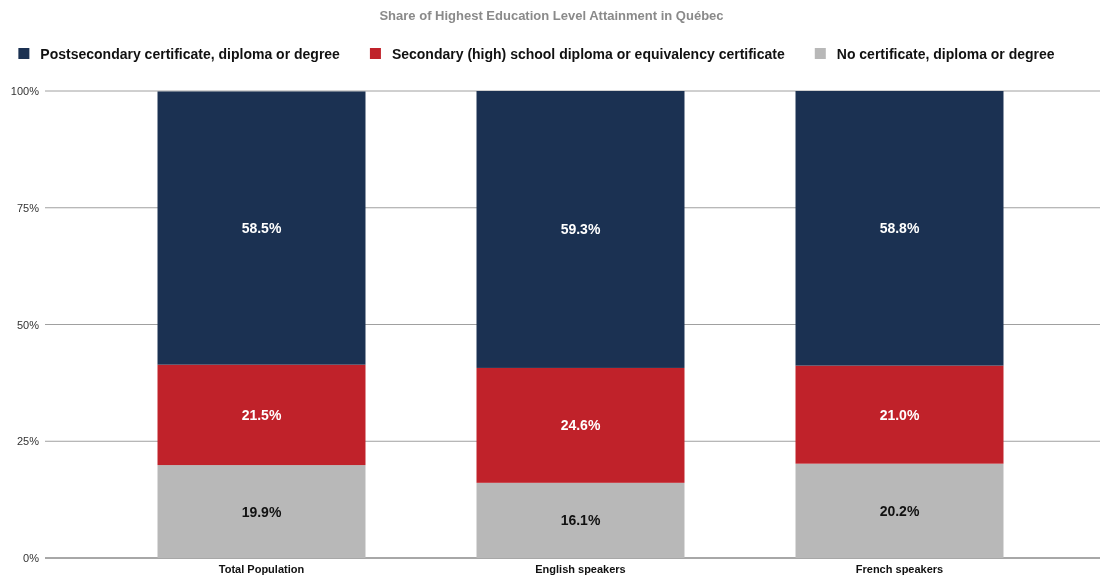  I want to click on x-tick-label: French speakers, so click(899, 569).